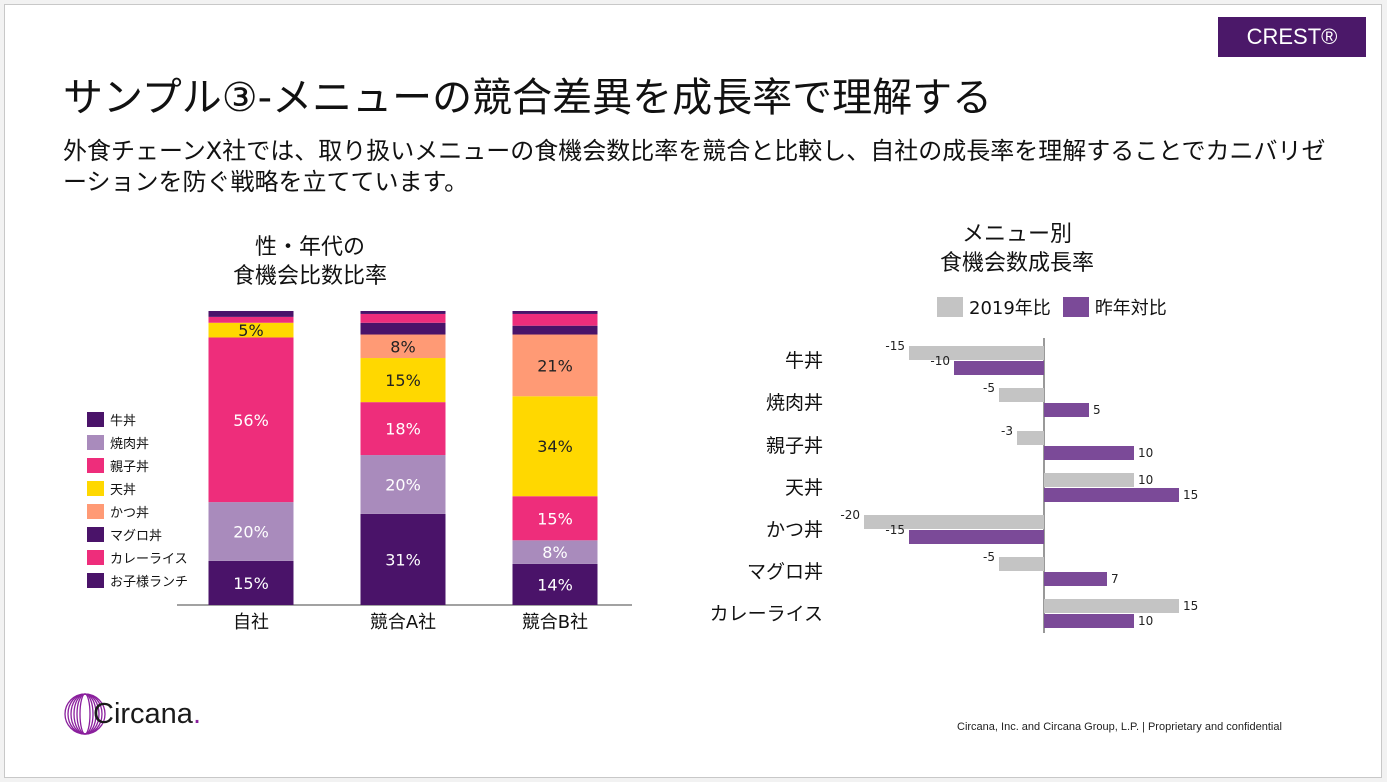  Describe the element at coordinates (132, 714) in the screenshot. I see `circana-logo: Circana.` at that location.